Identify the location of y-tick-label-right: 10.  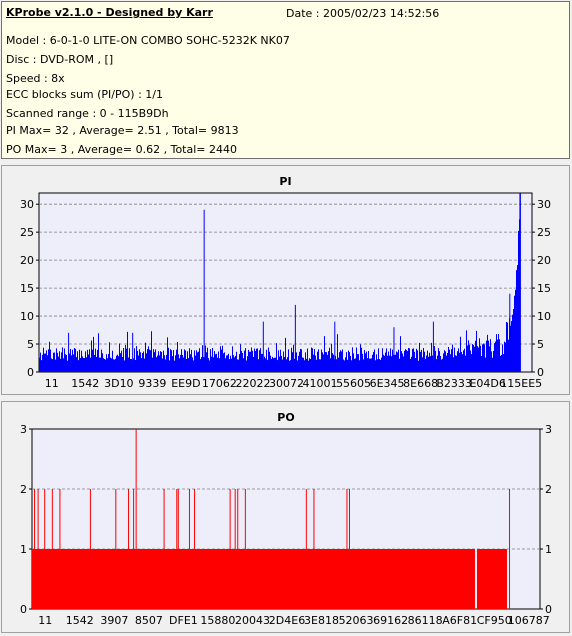
(544, 316).